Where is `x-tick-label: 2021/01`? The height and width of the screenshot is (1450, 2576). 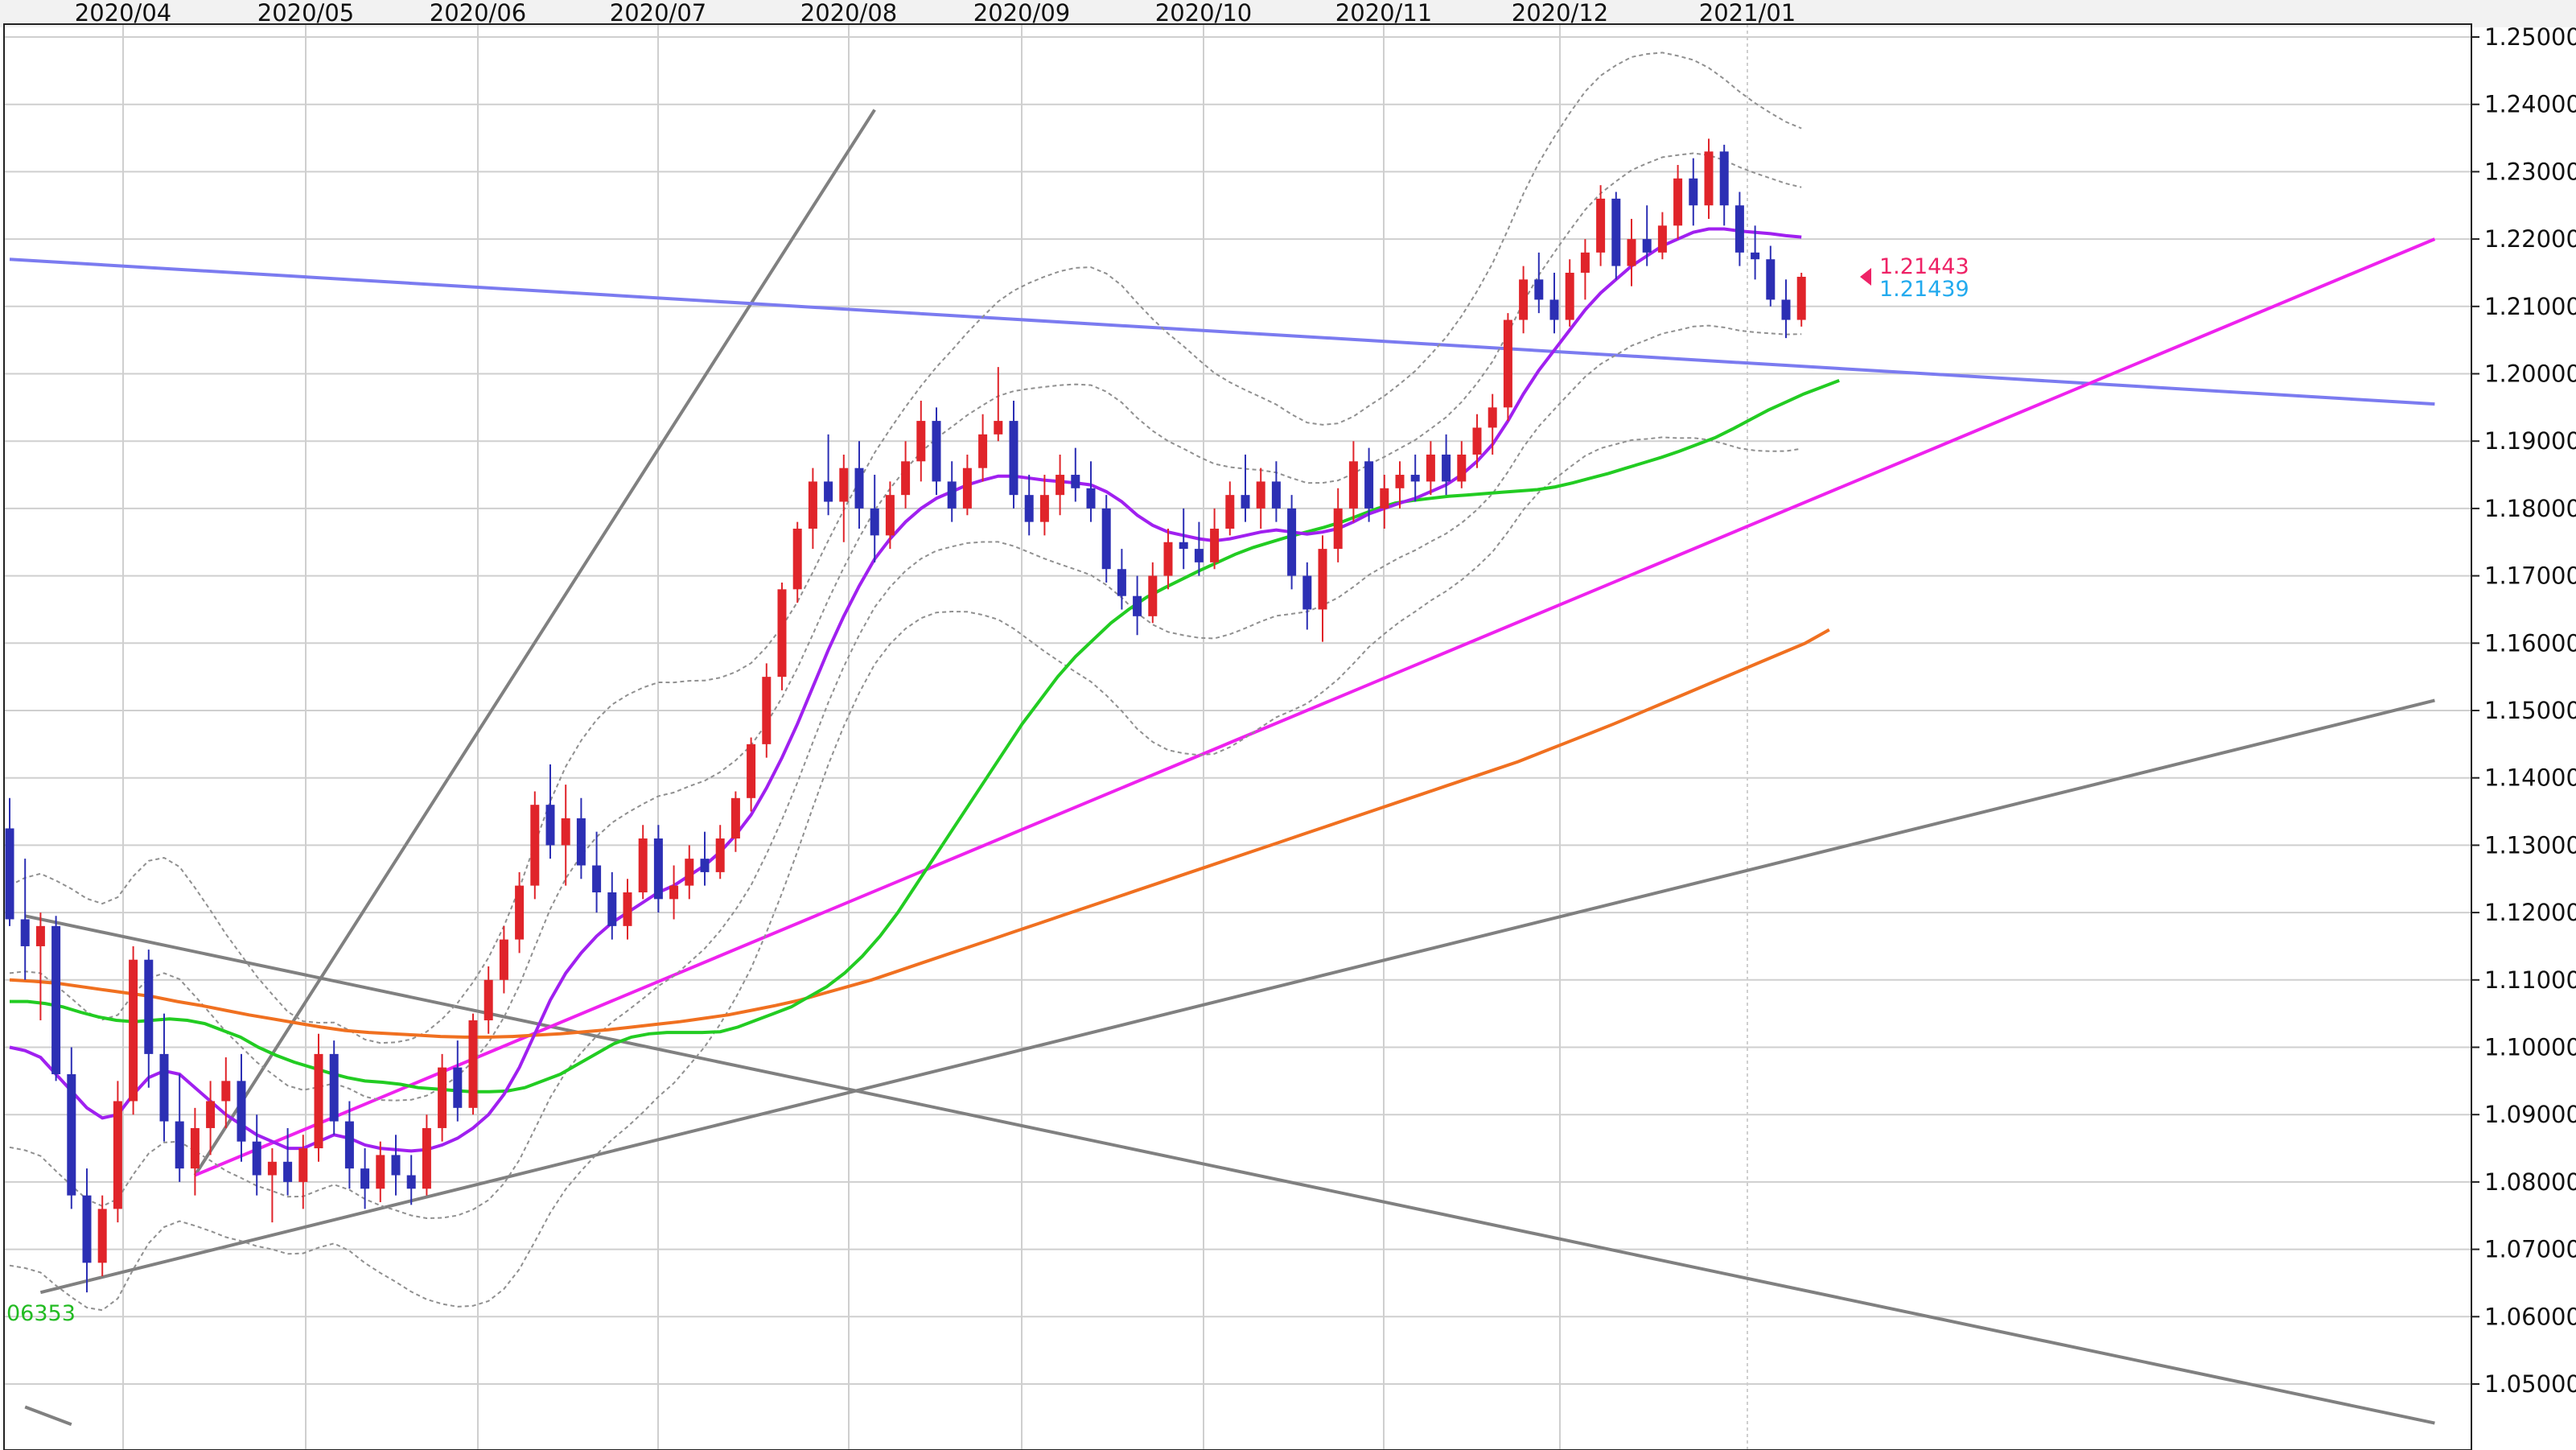 x-tick-label: 2021/01 is located at coordinates (1747, 14).